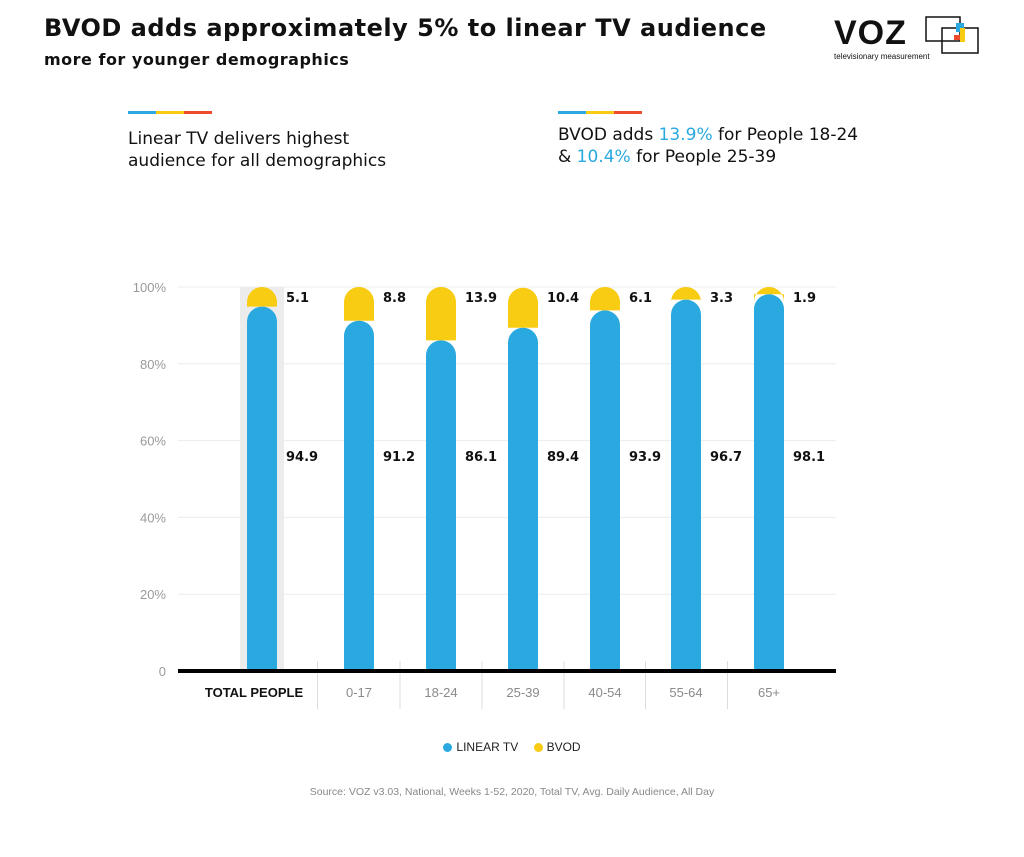 The width and height of the screenshot is (1024, 857). What do you see at coordinates (538, 747) in the screenshot?
I see `legend-bvod-swatch` at bounding box center [538, 747].